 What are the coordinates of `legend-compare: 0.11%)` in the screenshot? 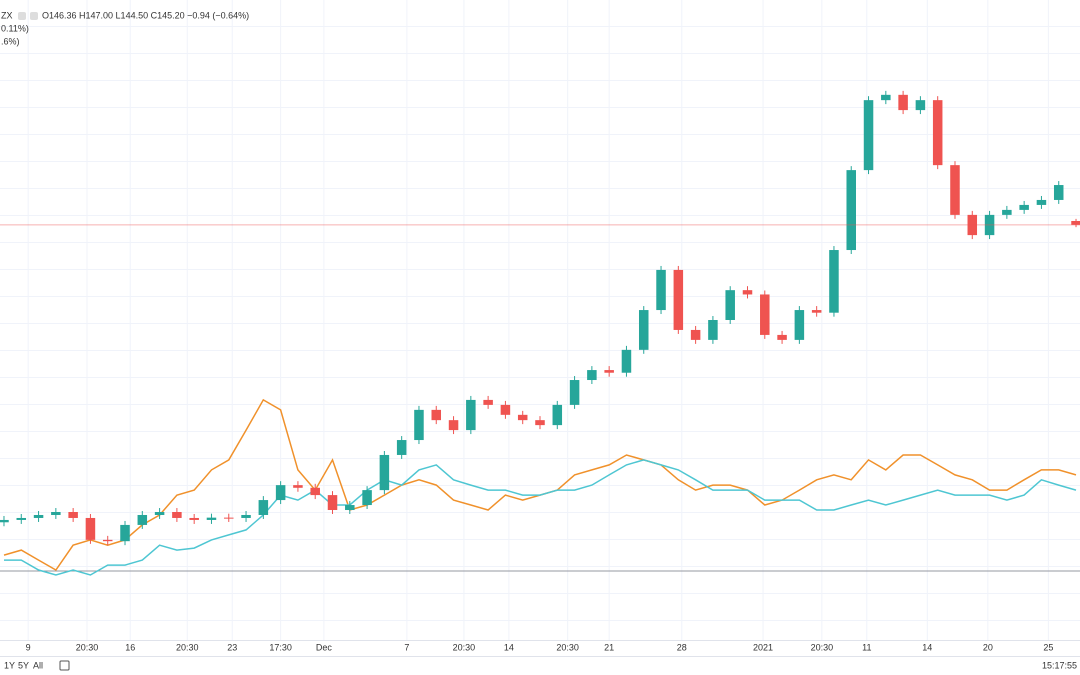 It's located at (15, 28).